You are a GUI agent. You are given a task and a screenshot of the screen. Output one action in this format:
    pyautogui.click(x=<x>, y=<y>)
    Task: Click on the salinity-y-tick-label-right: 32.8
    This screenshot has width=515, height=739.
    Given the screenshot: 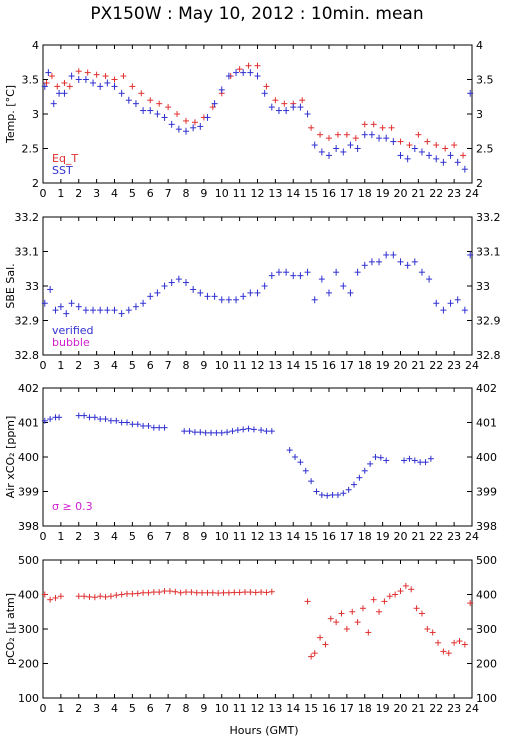 What is the action you would take?
    pyautogui.click(x=488, y=355)
    